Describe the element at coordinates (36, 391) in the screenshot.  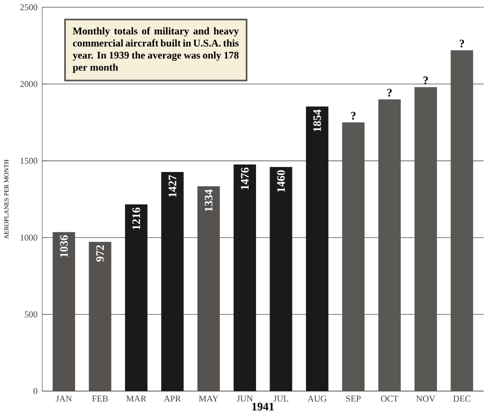
I see `y-tick-label: 0` at that location.